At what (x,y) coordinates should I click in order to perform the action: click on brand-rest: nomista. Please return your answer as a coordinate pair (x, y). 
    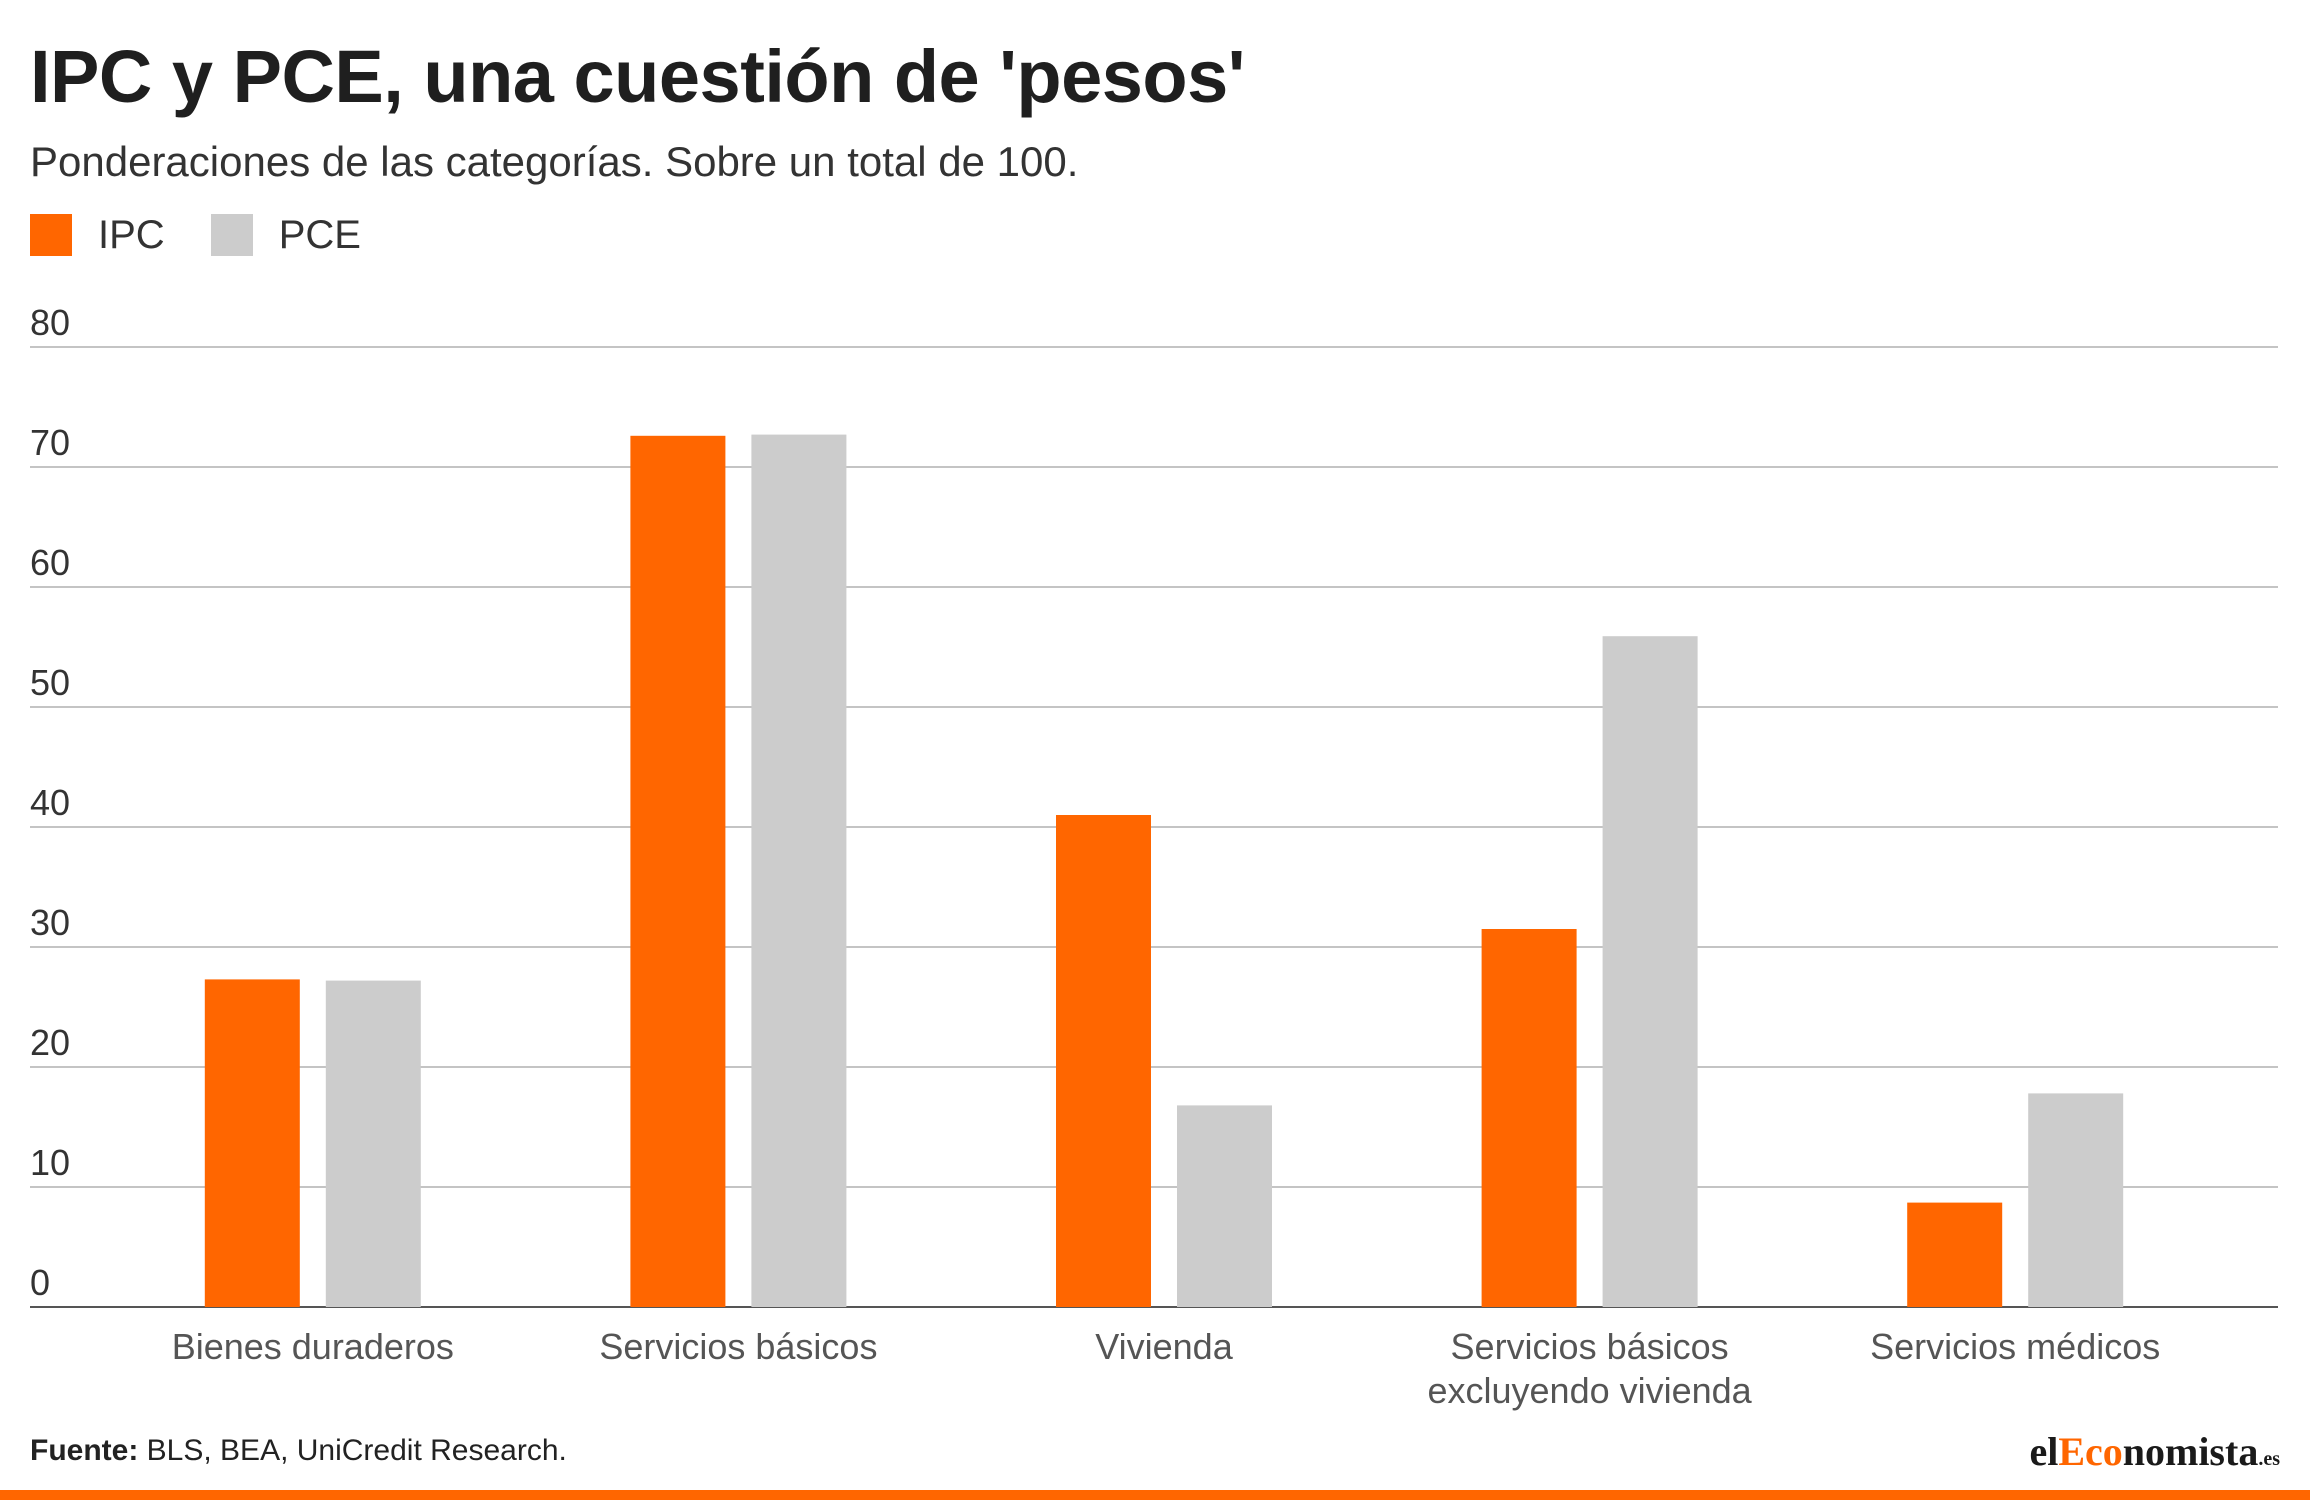
    Looking at the image, I should click on (2190, 1451).